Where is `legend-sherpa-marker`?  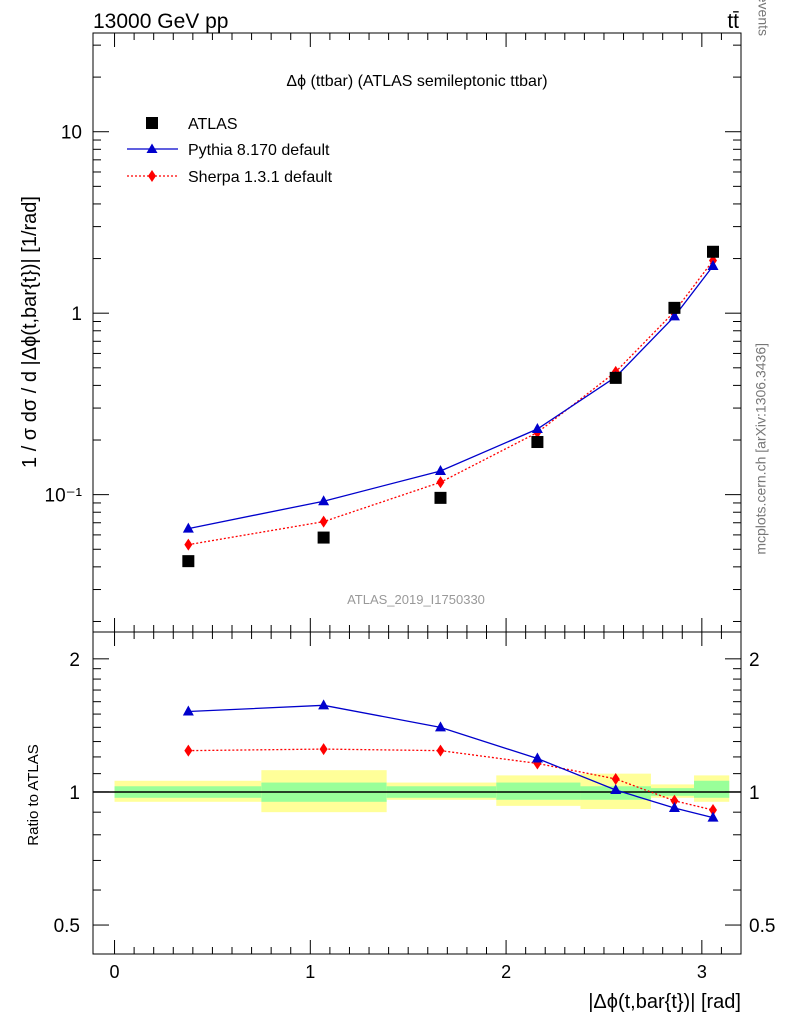 legend-sherpa-marker is located at coordinates (152, 176).